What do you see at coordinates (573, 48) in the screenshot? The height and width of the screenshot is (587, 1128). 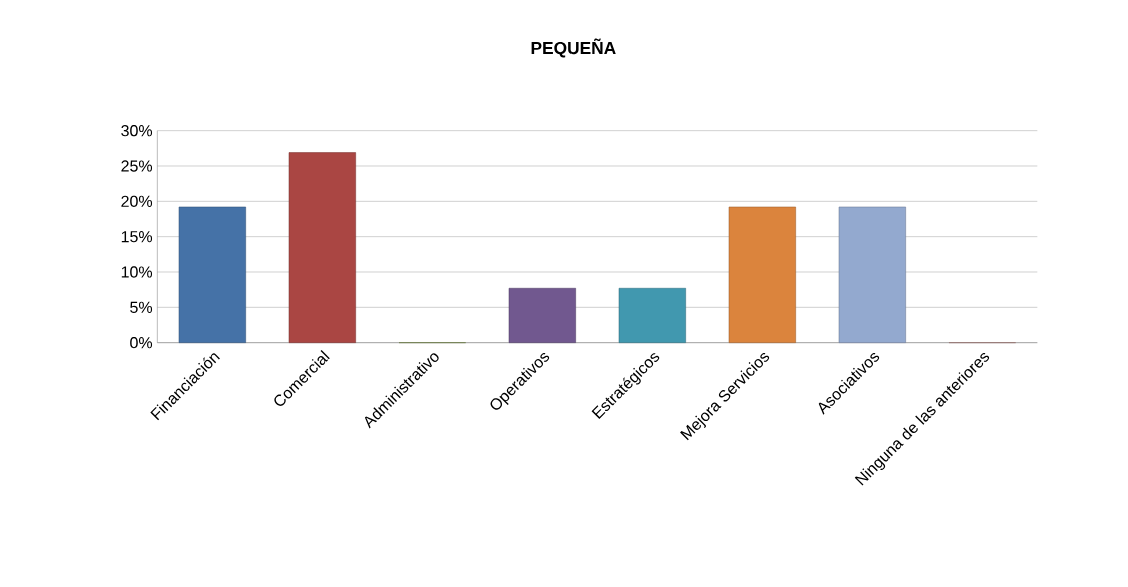 I see `chart-title: PEQUEÑA` at bounding box center [573, 48].